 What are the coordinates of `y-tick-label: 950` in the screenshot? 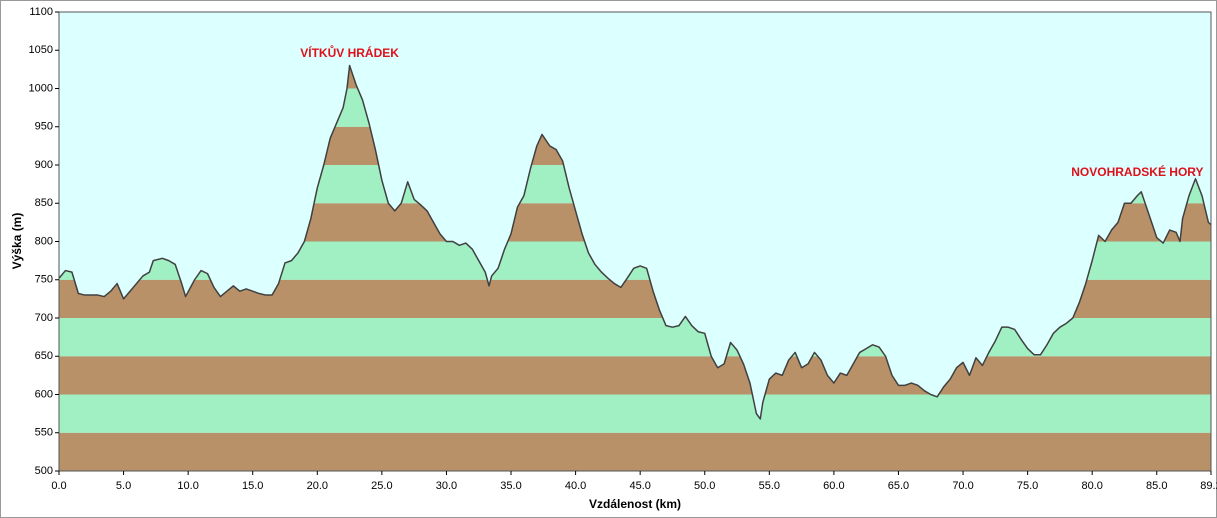 It's located at (44, 127).